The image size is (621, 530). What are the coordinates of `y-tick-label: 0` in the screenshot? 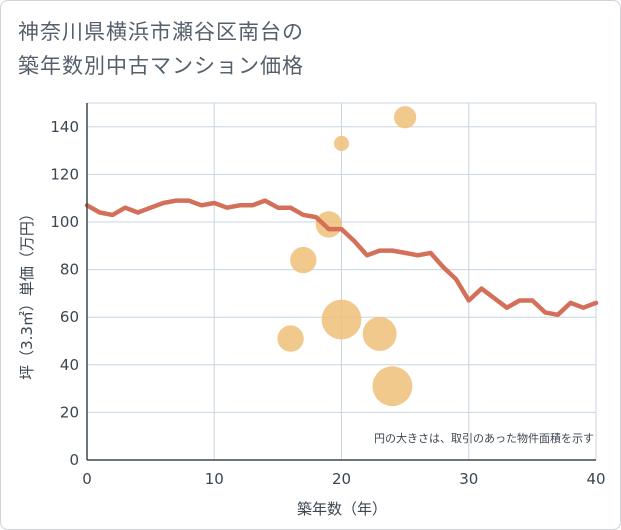 It's located at (74, 460).